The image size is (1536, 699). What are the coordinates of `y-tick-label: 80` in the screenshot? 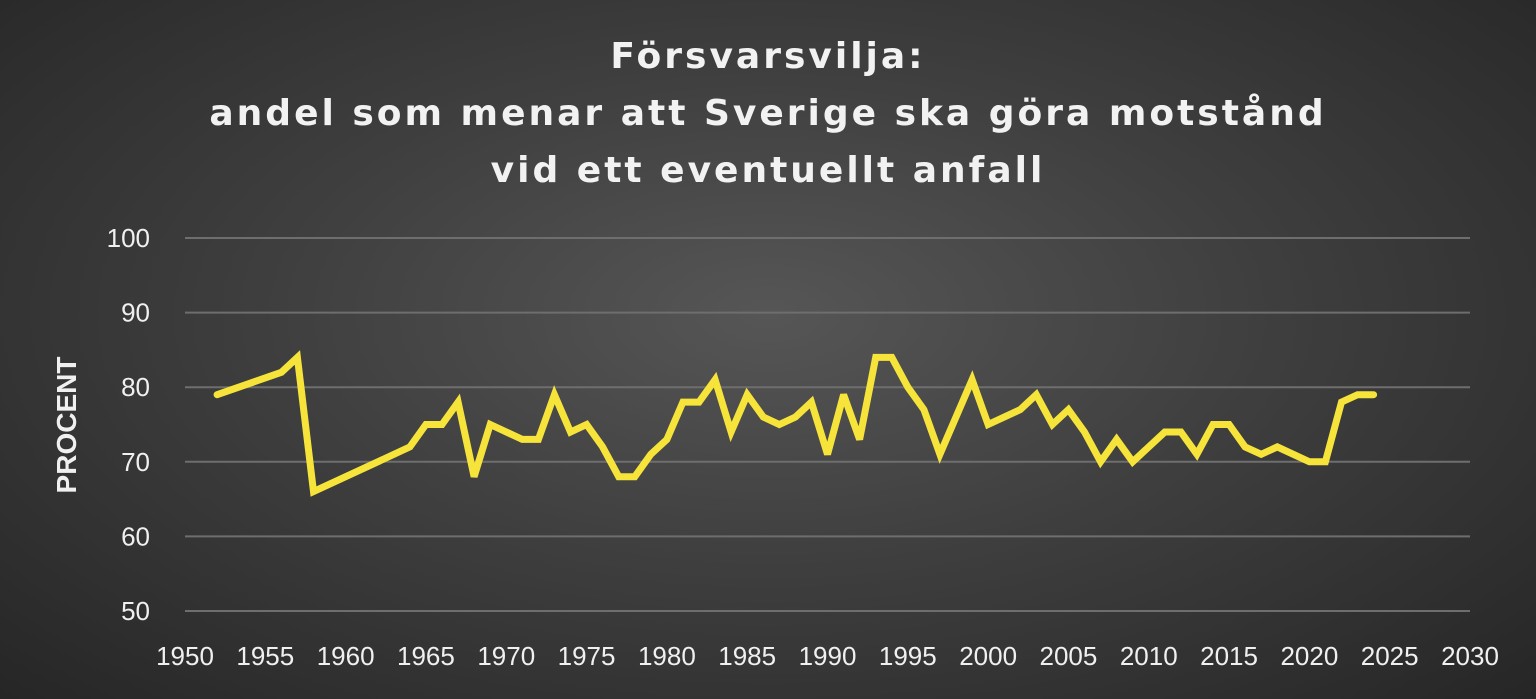 It's located at (135, 387).